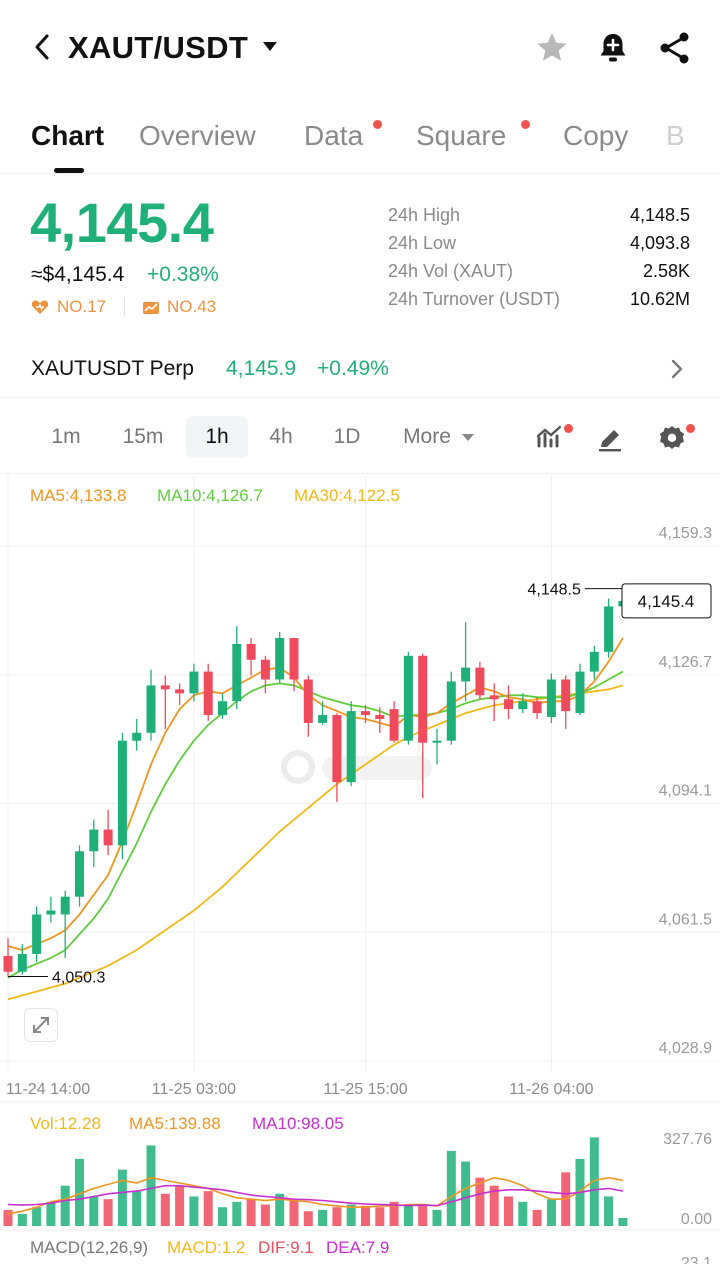  Describe the element at coordinates (158, 47) in the screenshot. I see `pair-title: XAUT/USDT` at that location.